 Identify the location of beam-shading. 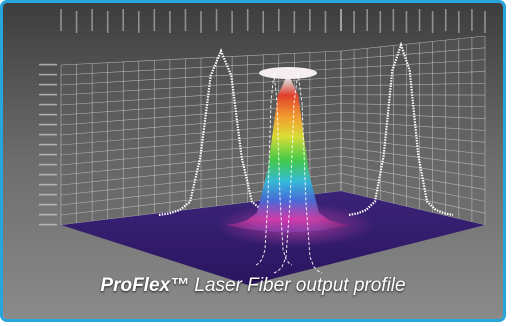
(288, 152).